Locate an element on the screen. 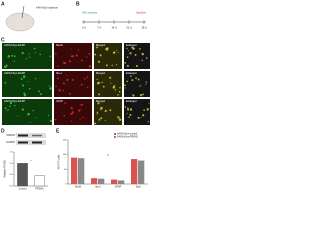 The height and width of the screenshot is (240, 320). x-tick-label: Total is located at coordinates (138, 187).